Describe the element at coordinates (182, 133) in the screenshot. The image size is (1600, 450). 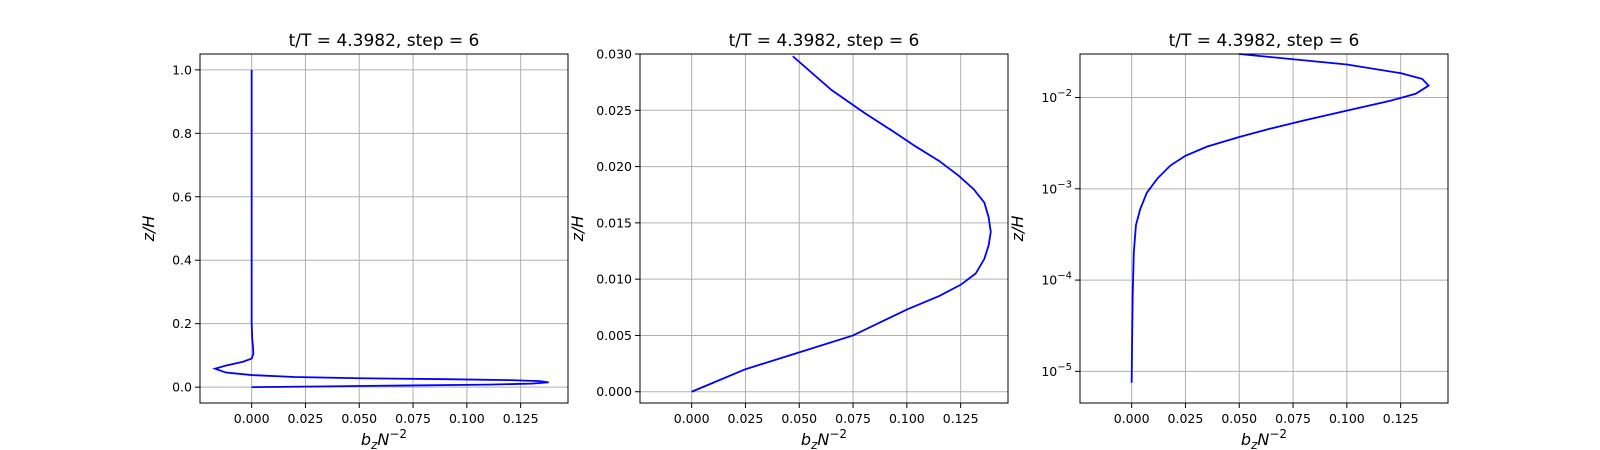
I see `y-tick-label: 0.8` at that location.